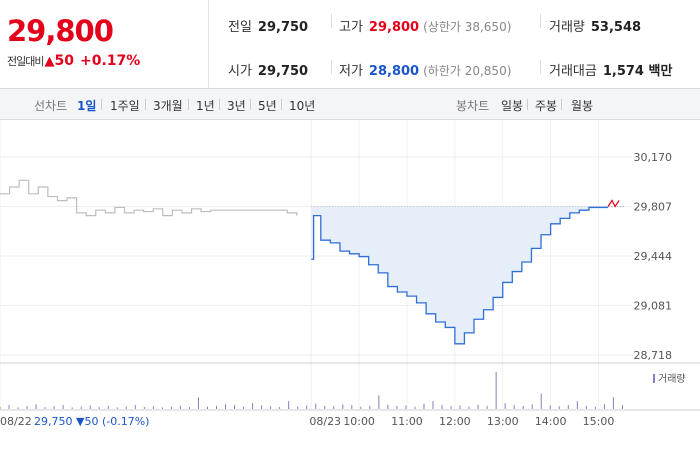 The height and width of the screenshot is (454, 700). Describe the element at coordinates (267, 106) in the screenshot. I see `tab-5year: 5년` at that location.